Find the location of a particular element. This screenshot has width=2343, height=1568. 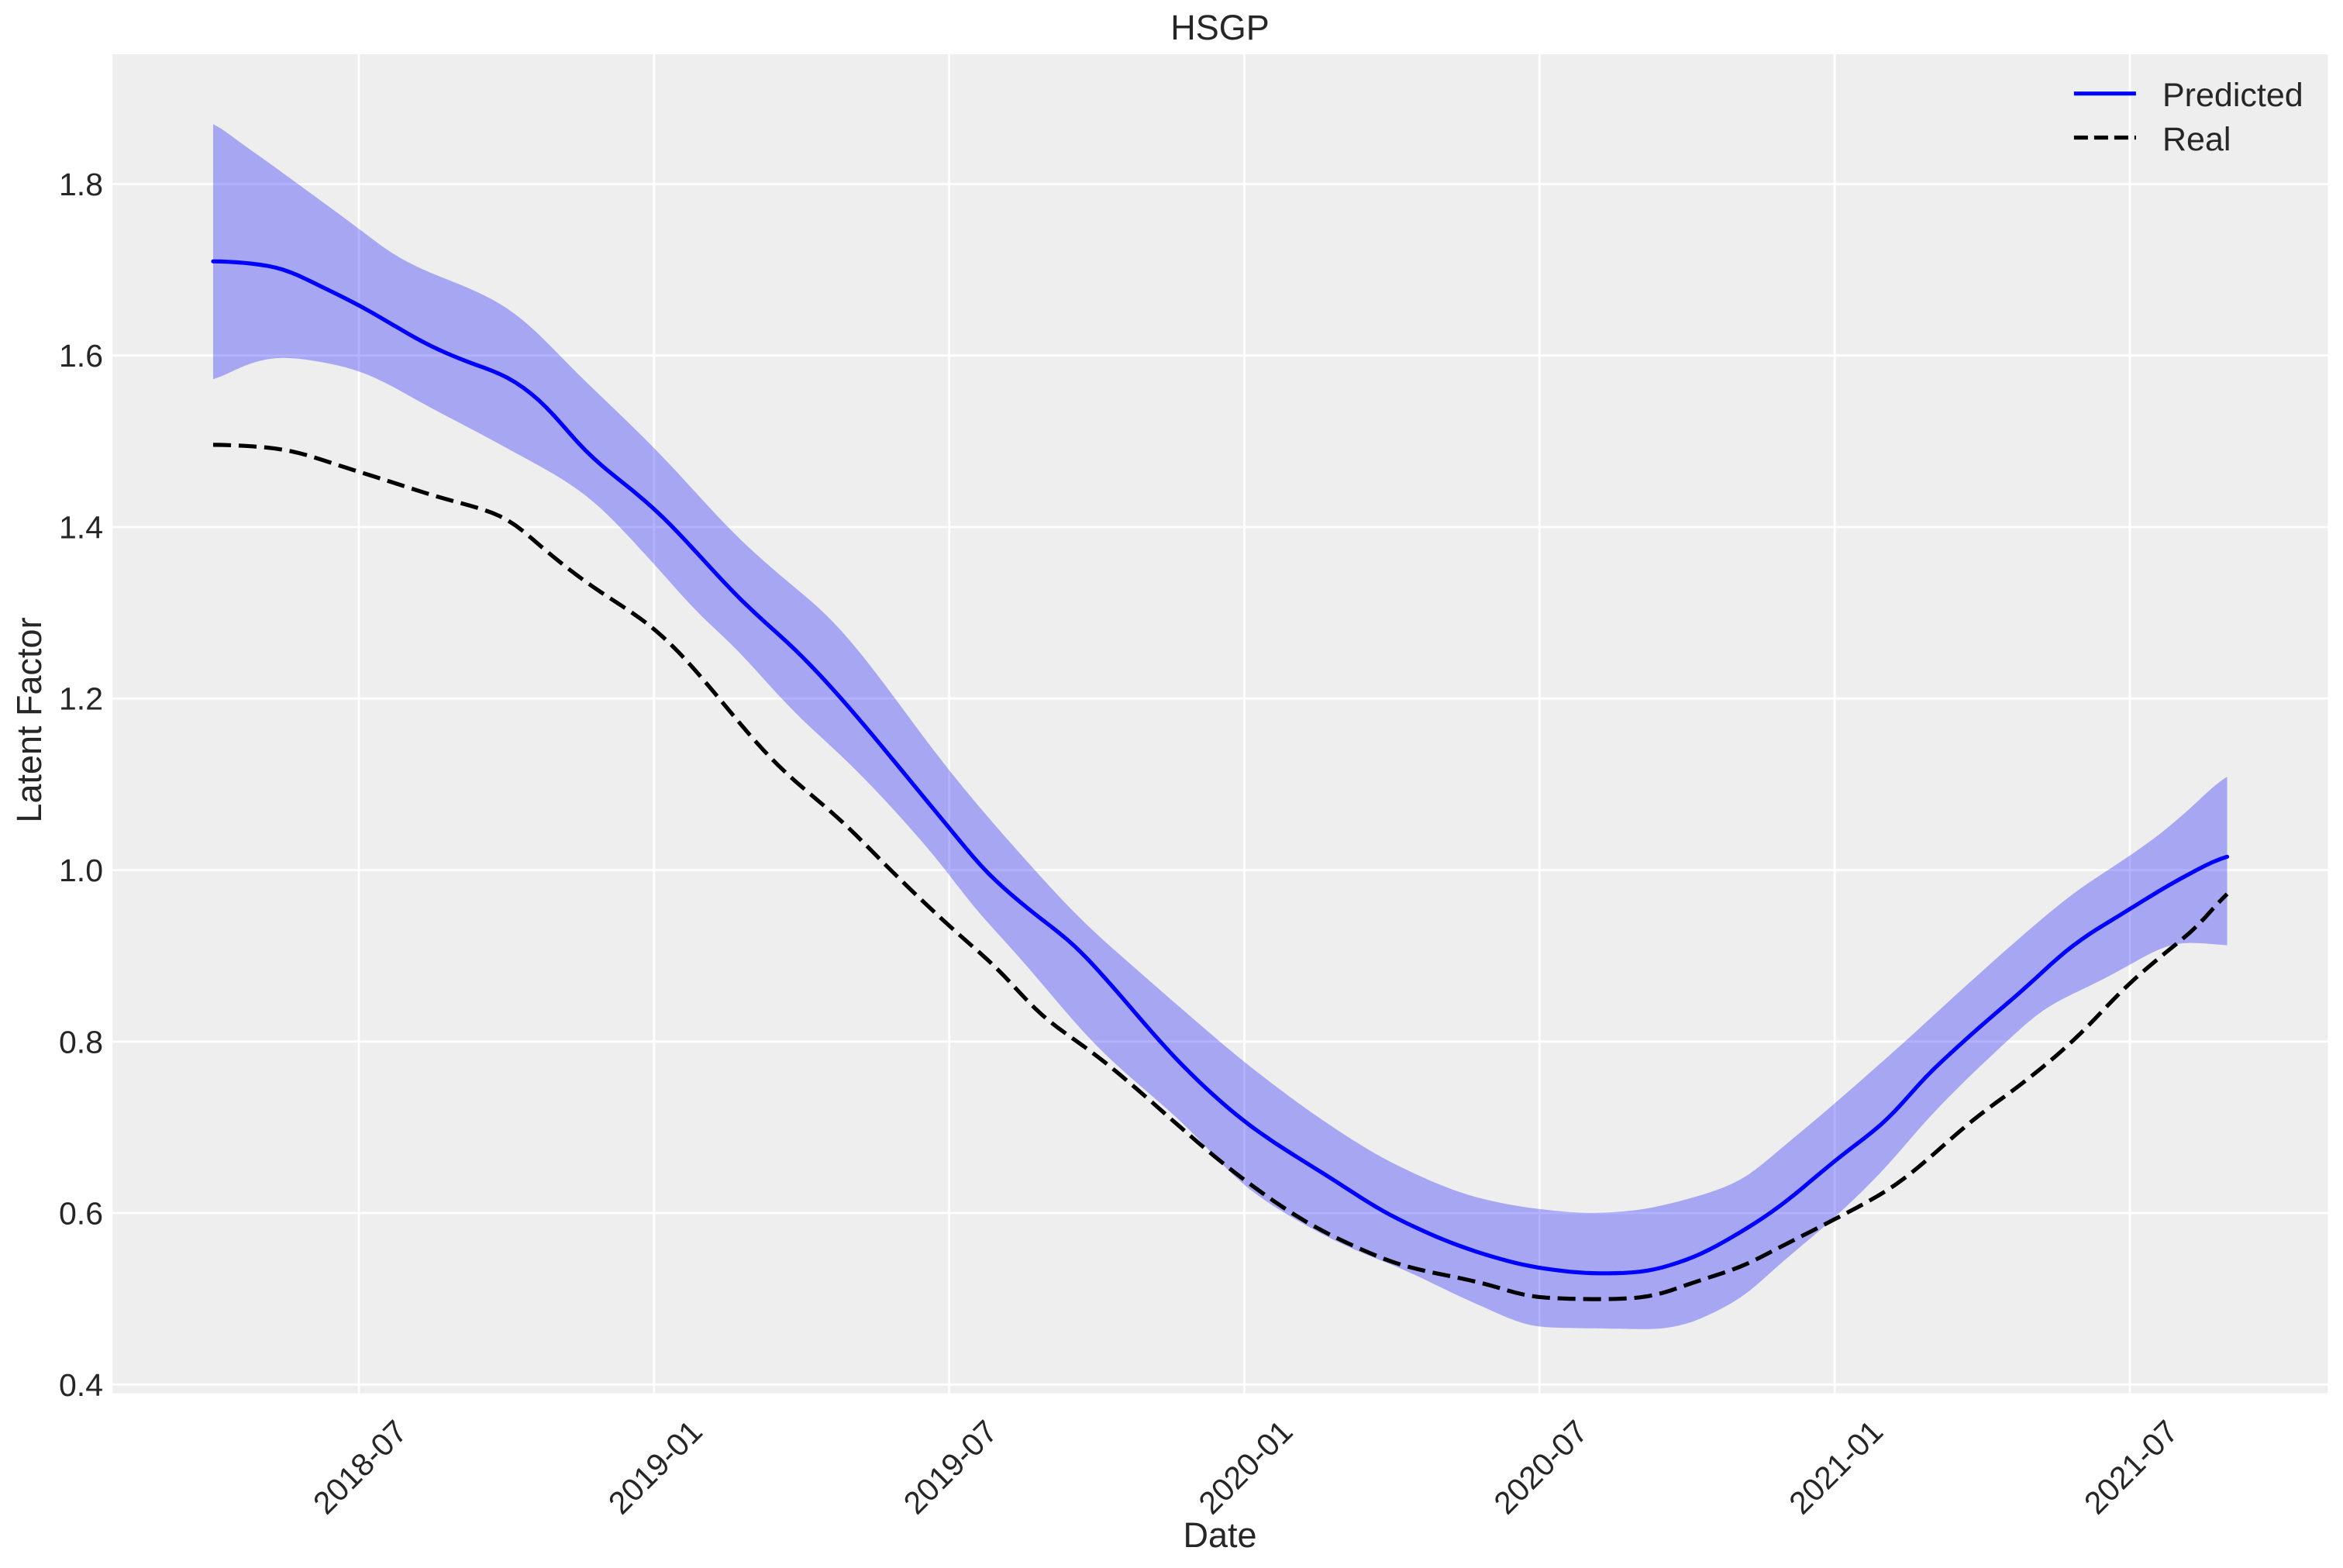

svg-text: 1.8 is located at coordinates (81, 184).